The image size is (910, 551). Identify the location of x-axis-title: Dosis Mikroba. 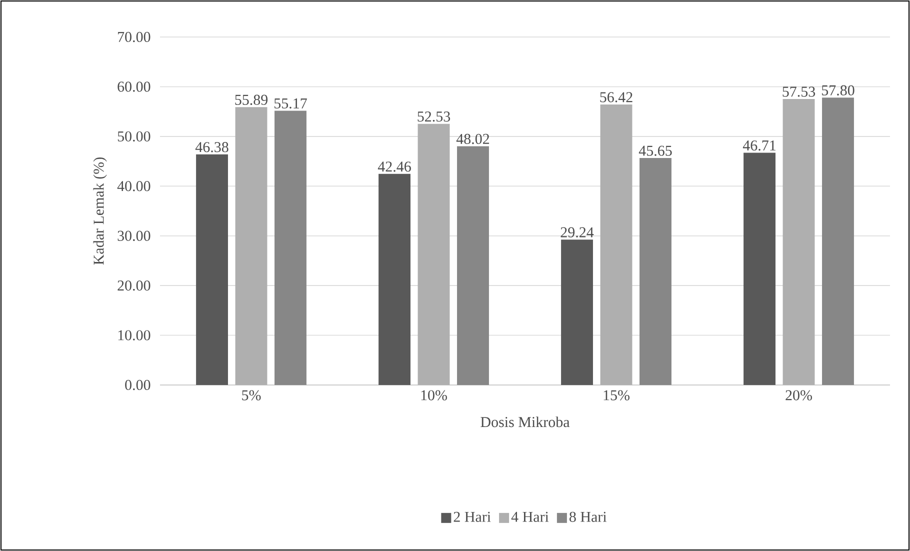
(525, 422).